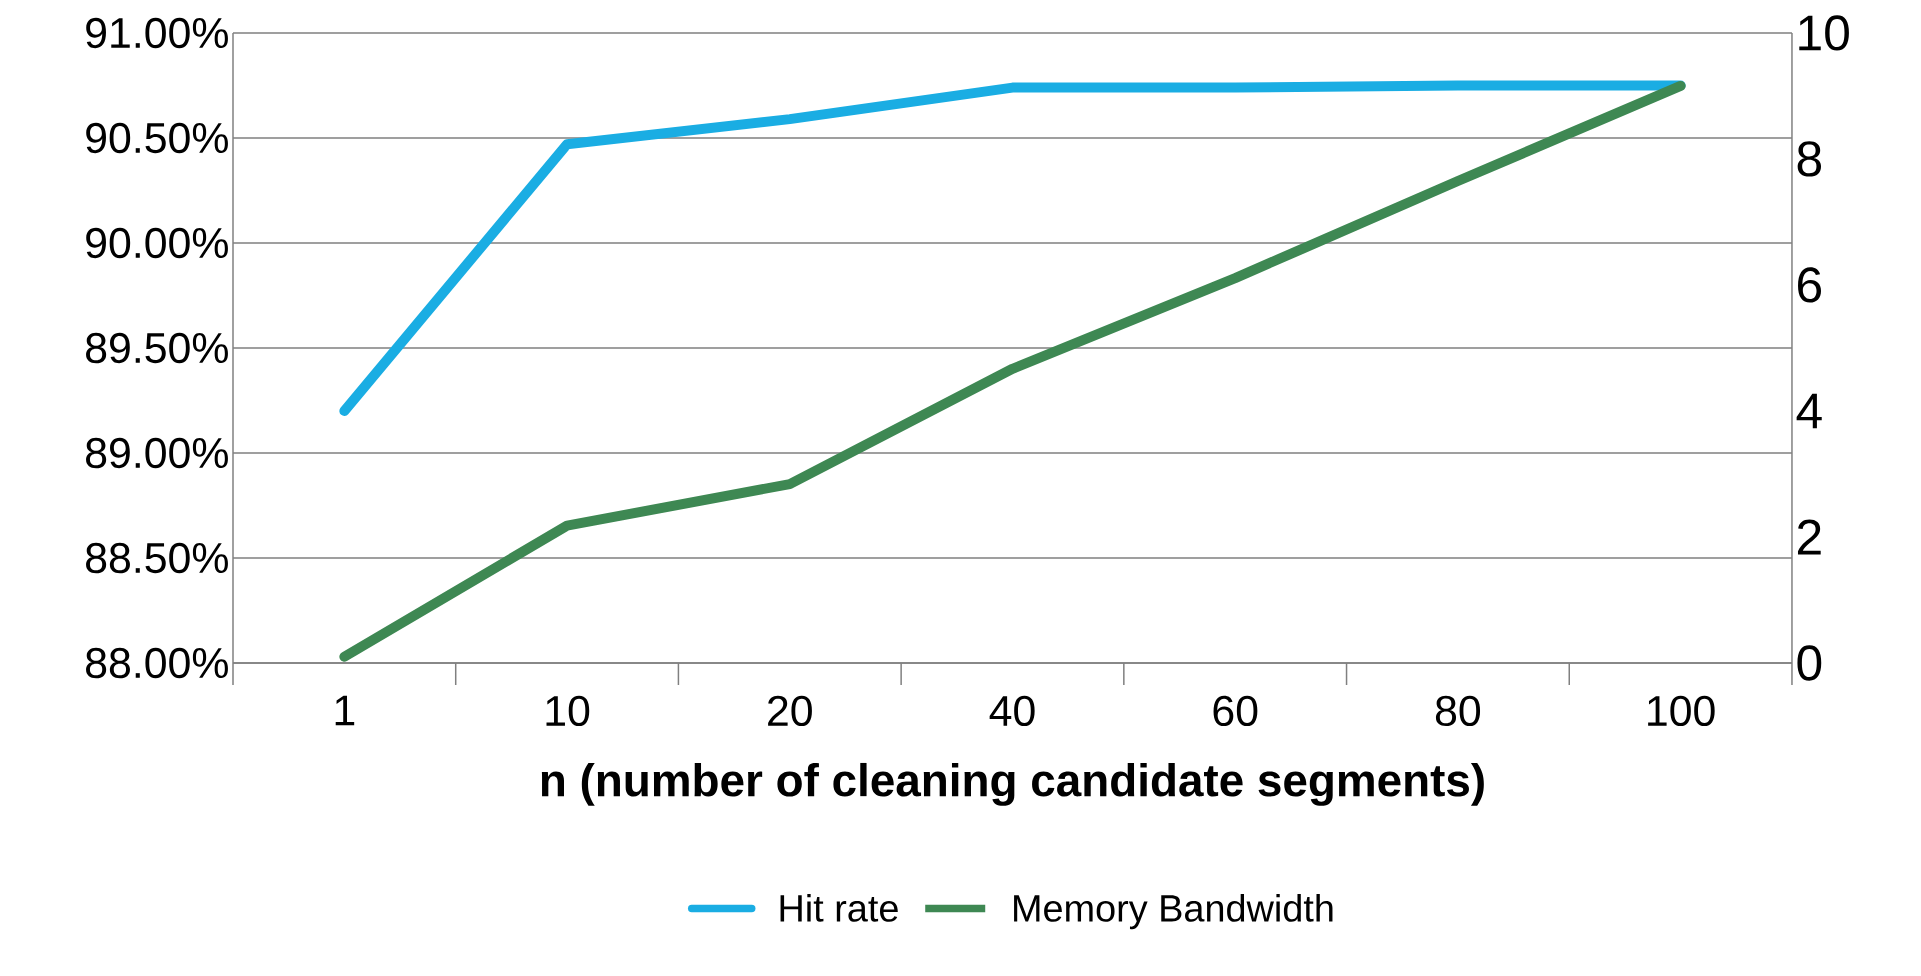 The width and height of the screenshot is (1921, 976). I want to click on legend-label: Hit rate, so click(839, 907).